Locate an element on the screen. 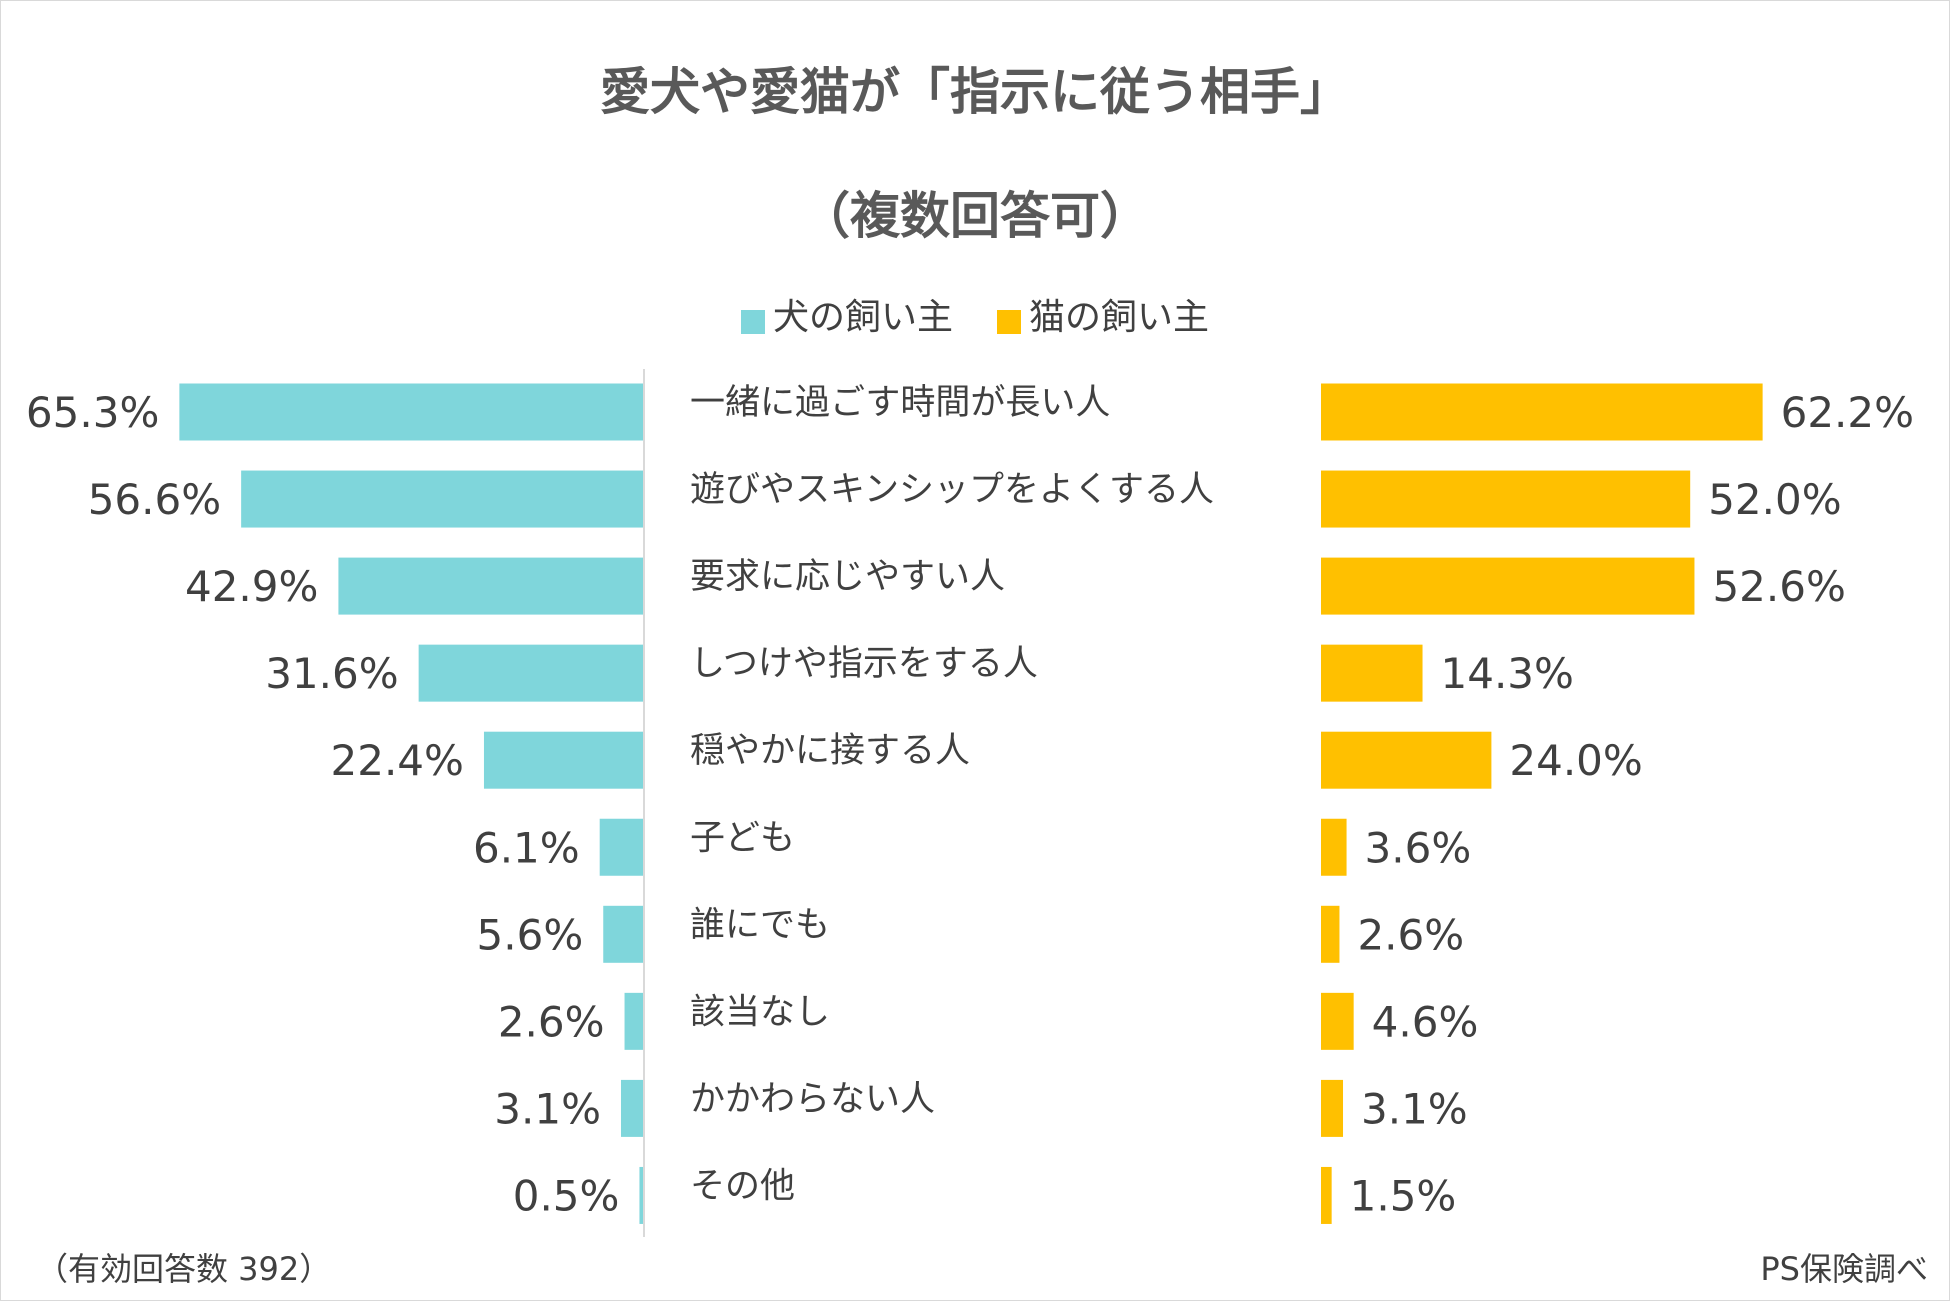  legend-item-cat: 猫の飼い主 is located at coordinates (1103, 314).